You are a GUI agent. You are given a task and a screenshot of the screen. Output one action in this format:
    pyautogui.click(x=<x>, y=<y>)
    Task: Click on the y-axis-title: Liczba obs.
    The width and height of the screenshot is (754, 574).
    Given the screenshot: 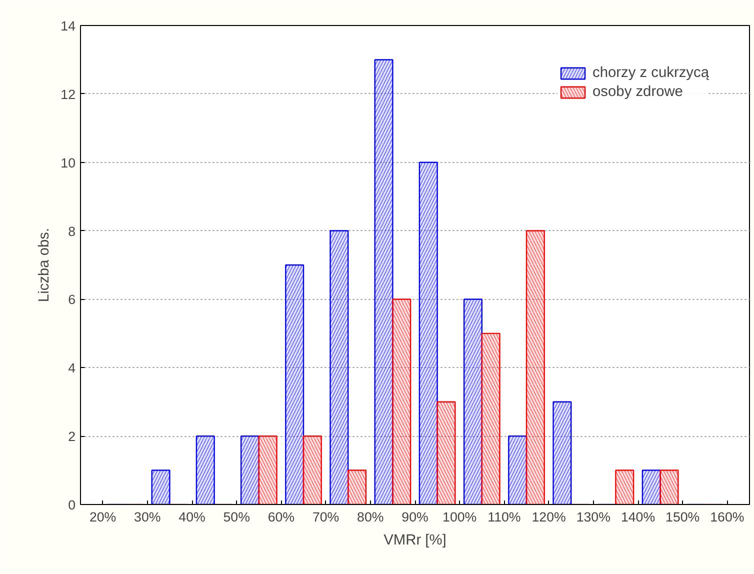 What is the action you would take?
    pyautogui.click(x=44, y=265)
    